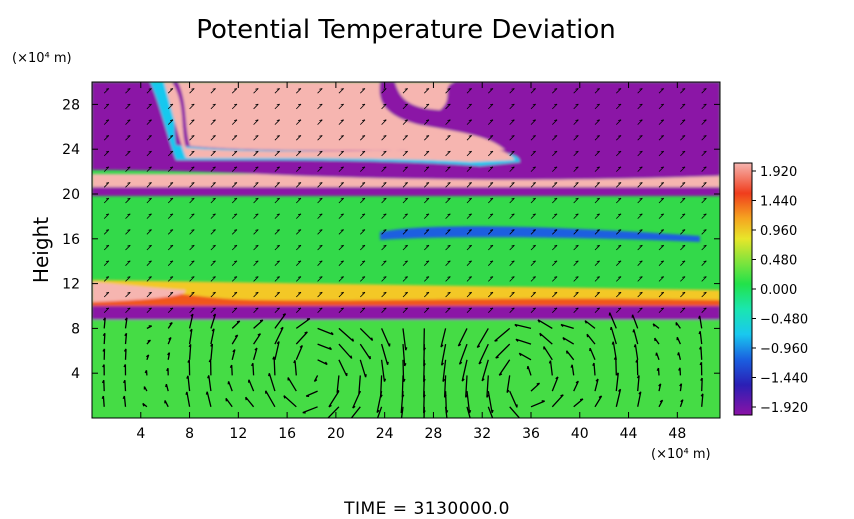 The image size is (854, 519). I want to click on y-tick-label: 28, so click(71, 105).